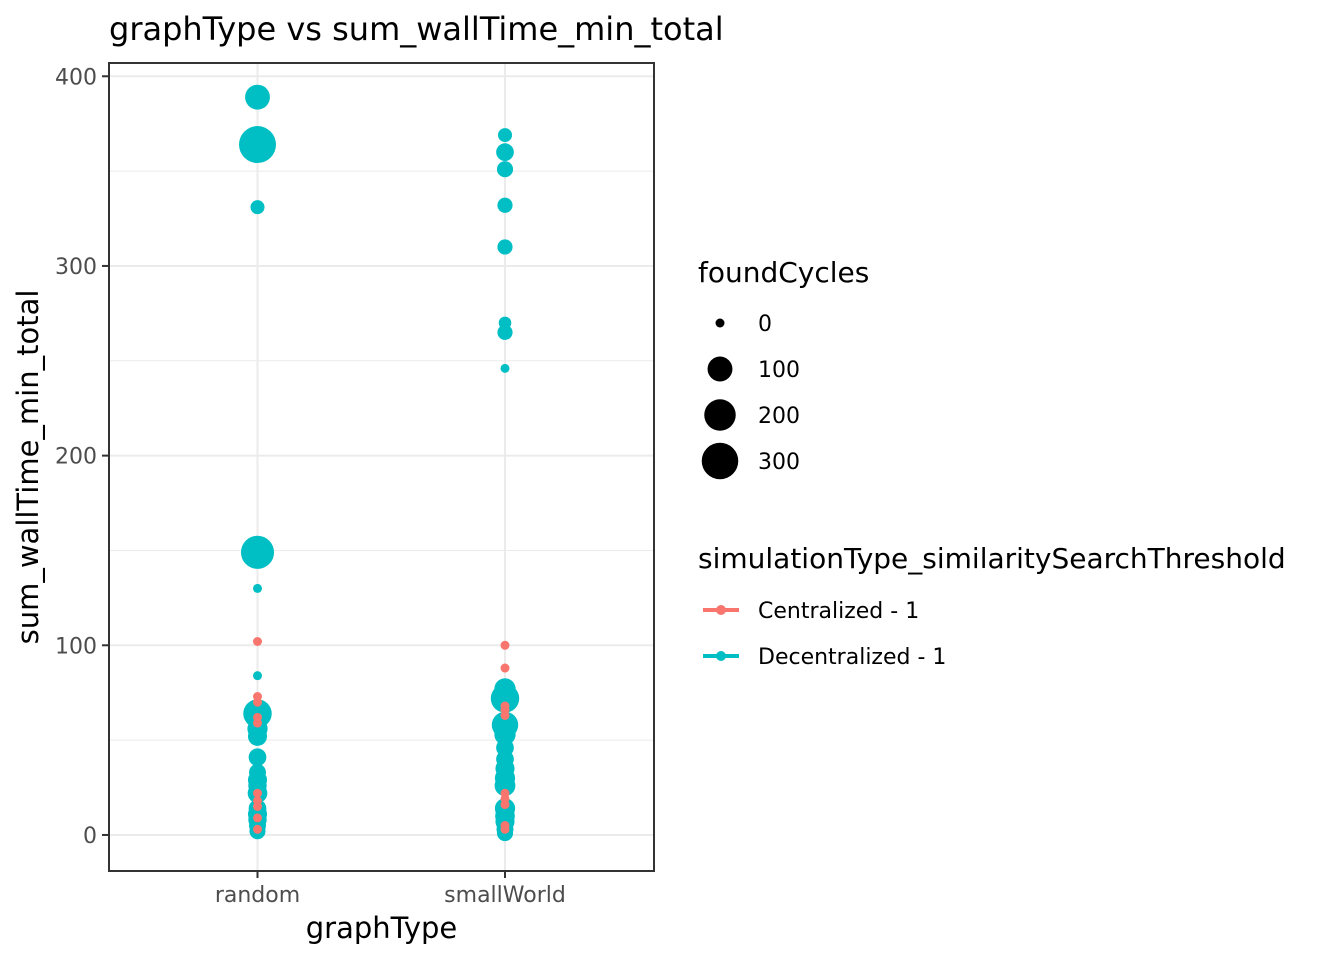  What do you see at coordinates (257, 895) in the screenshot?
I see `x-tick-label: random` at bounding box center [257, 895].